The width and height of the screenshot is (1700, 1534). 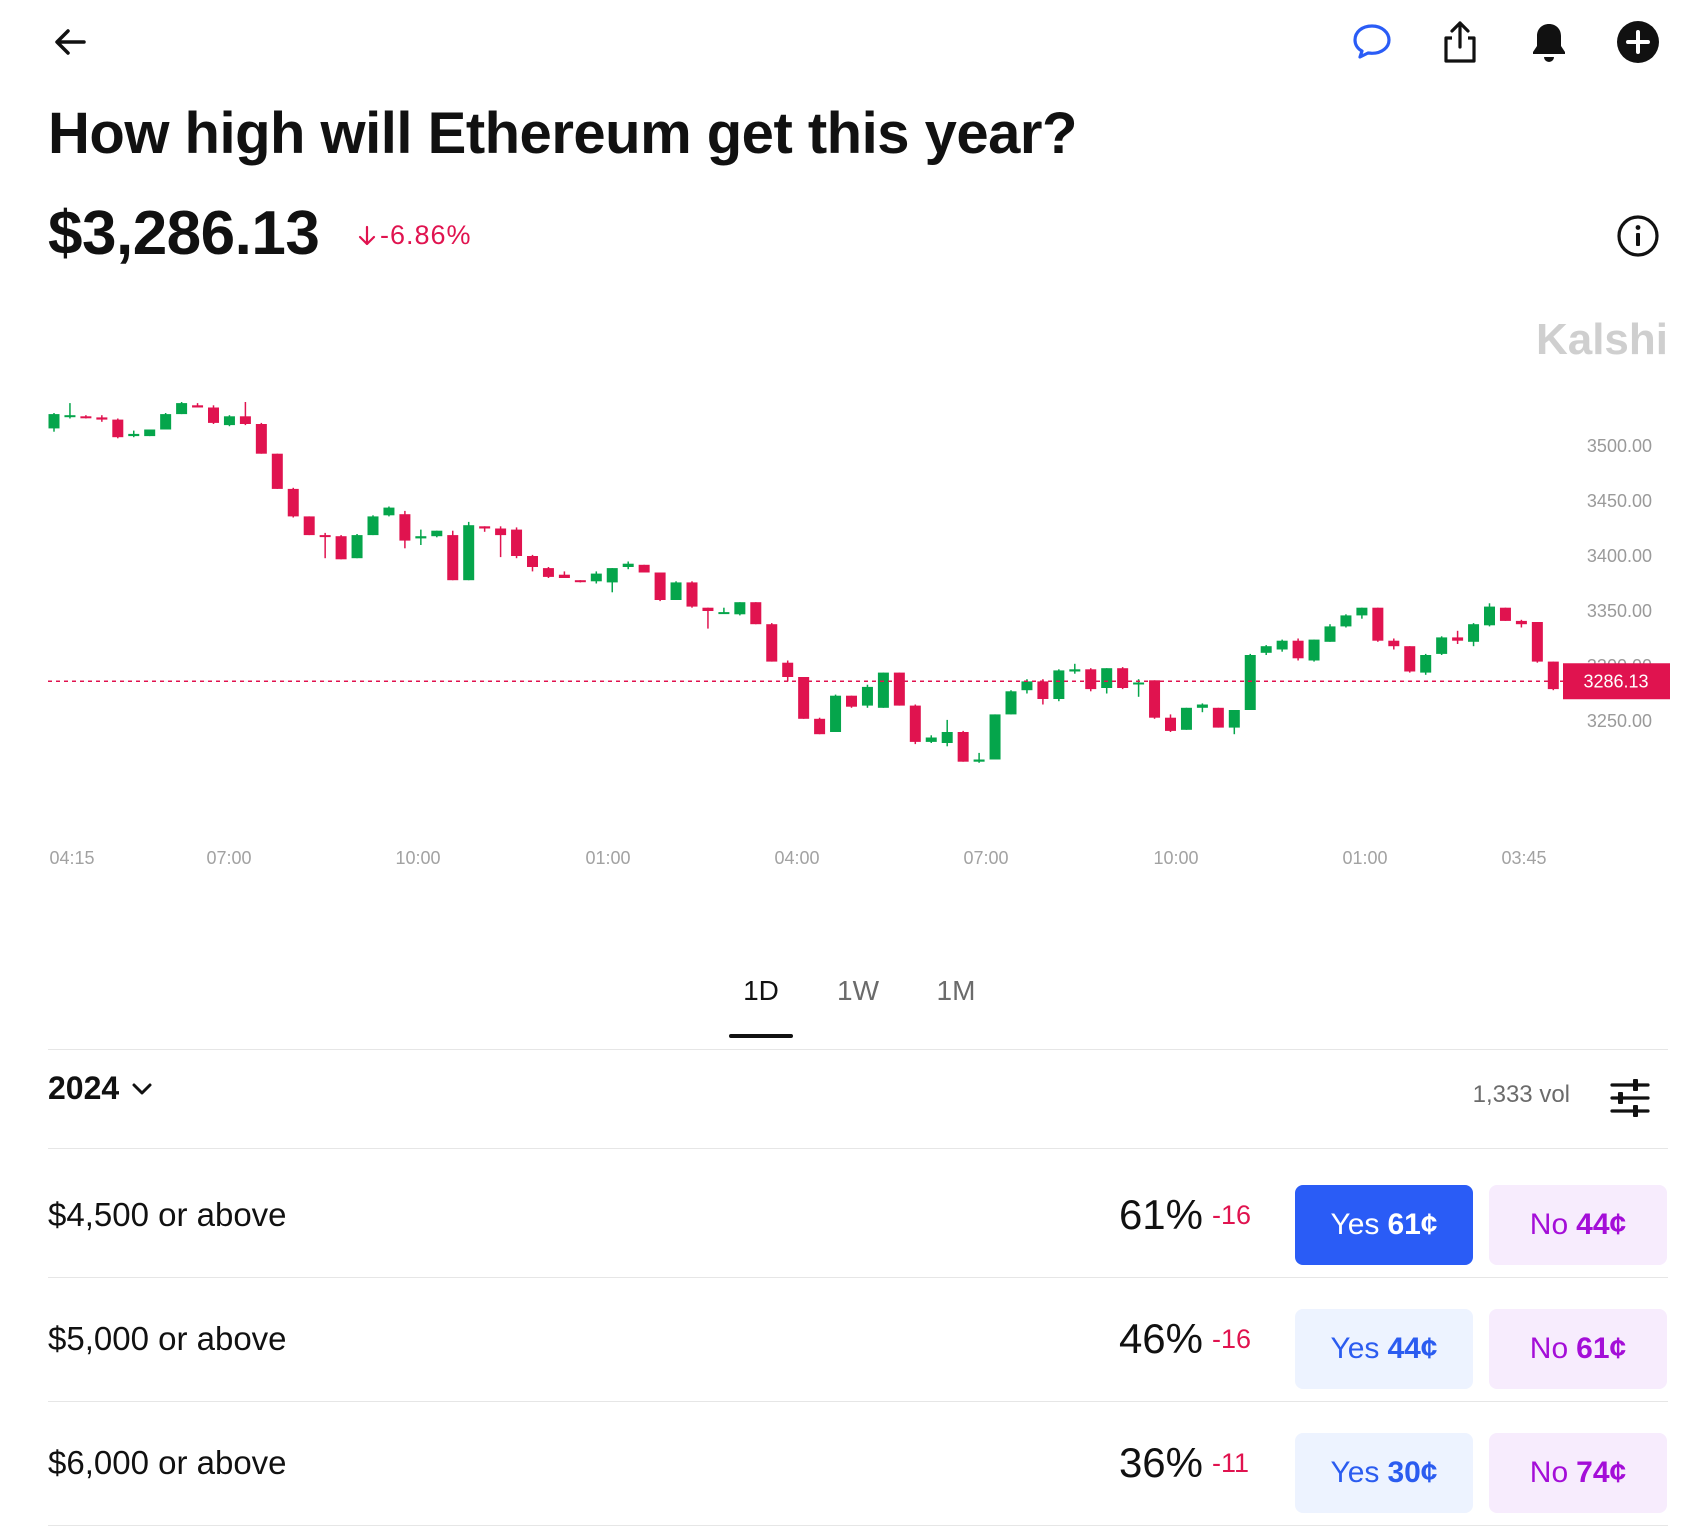 I want to click on tab-1d: 1D, so click(x=761, y=992).